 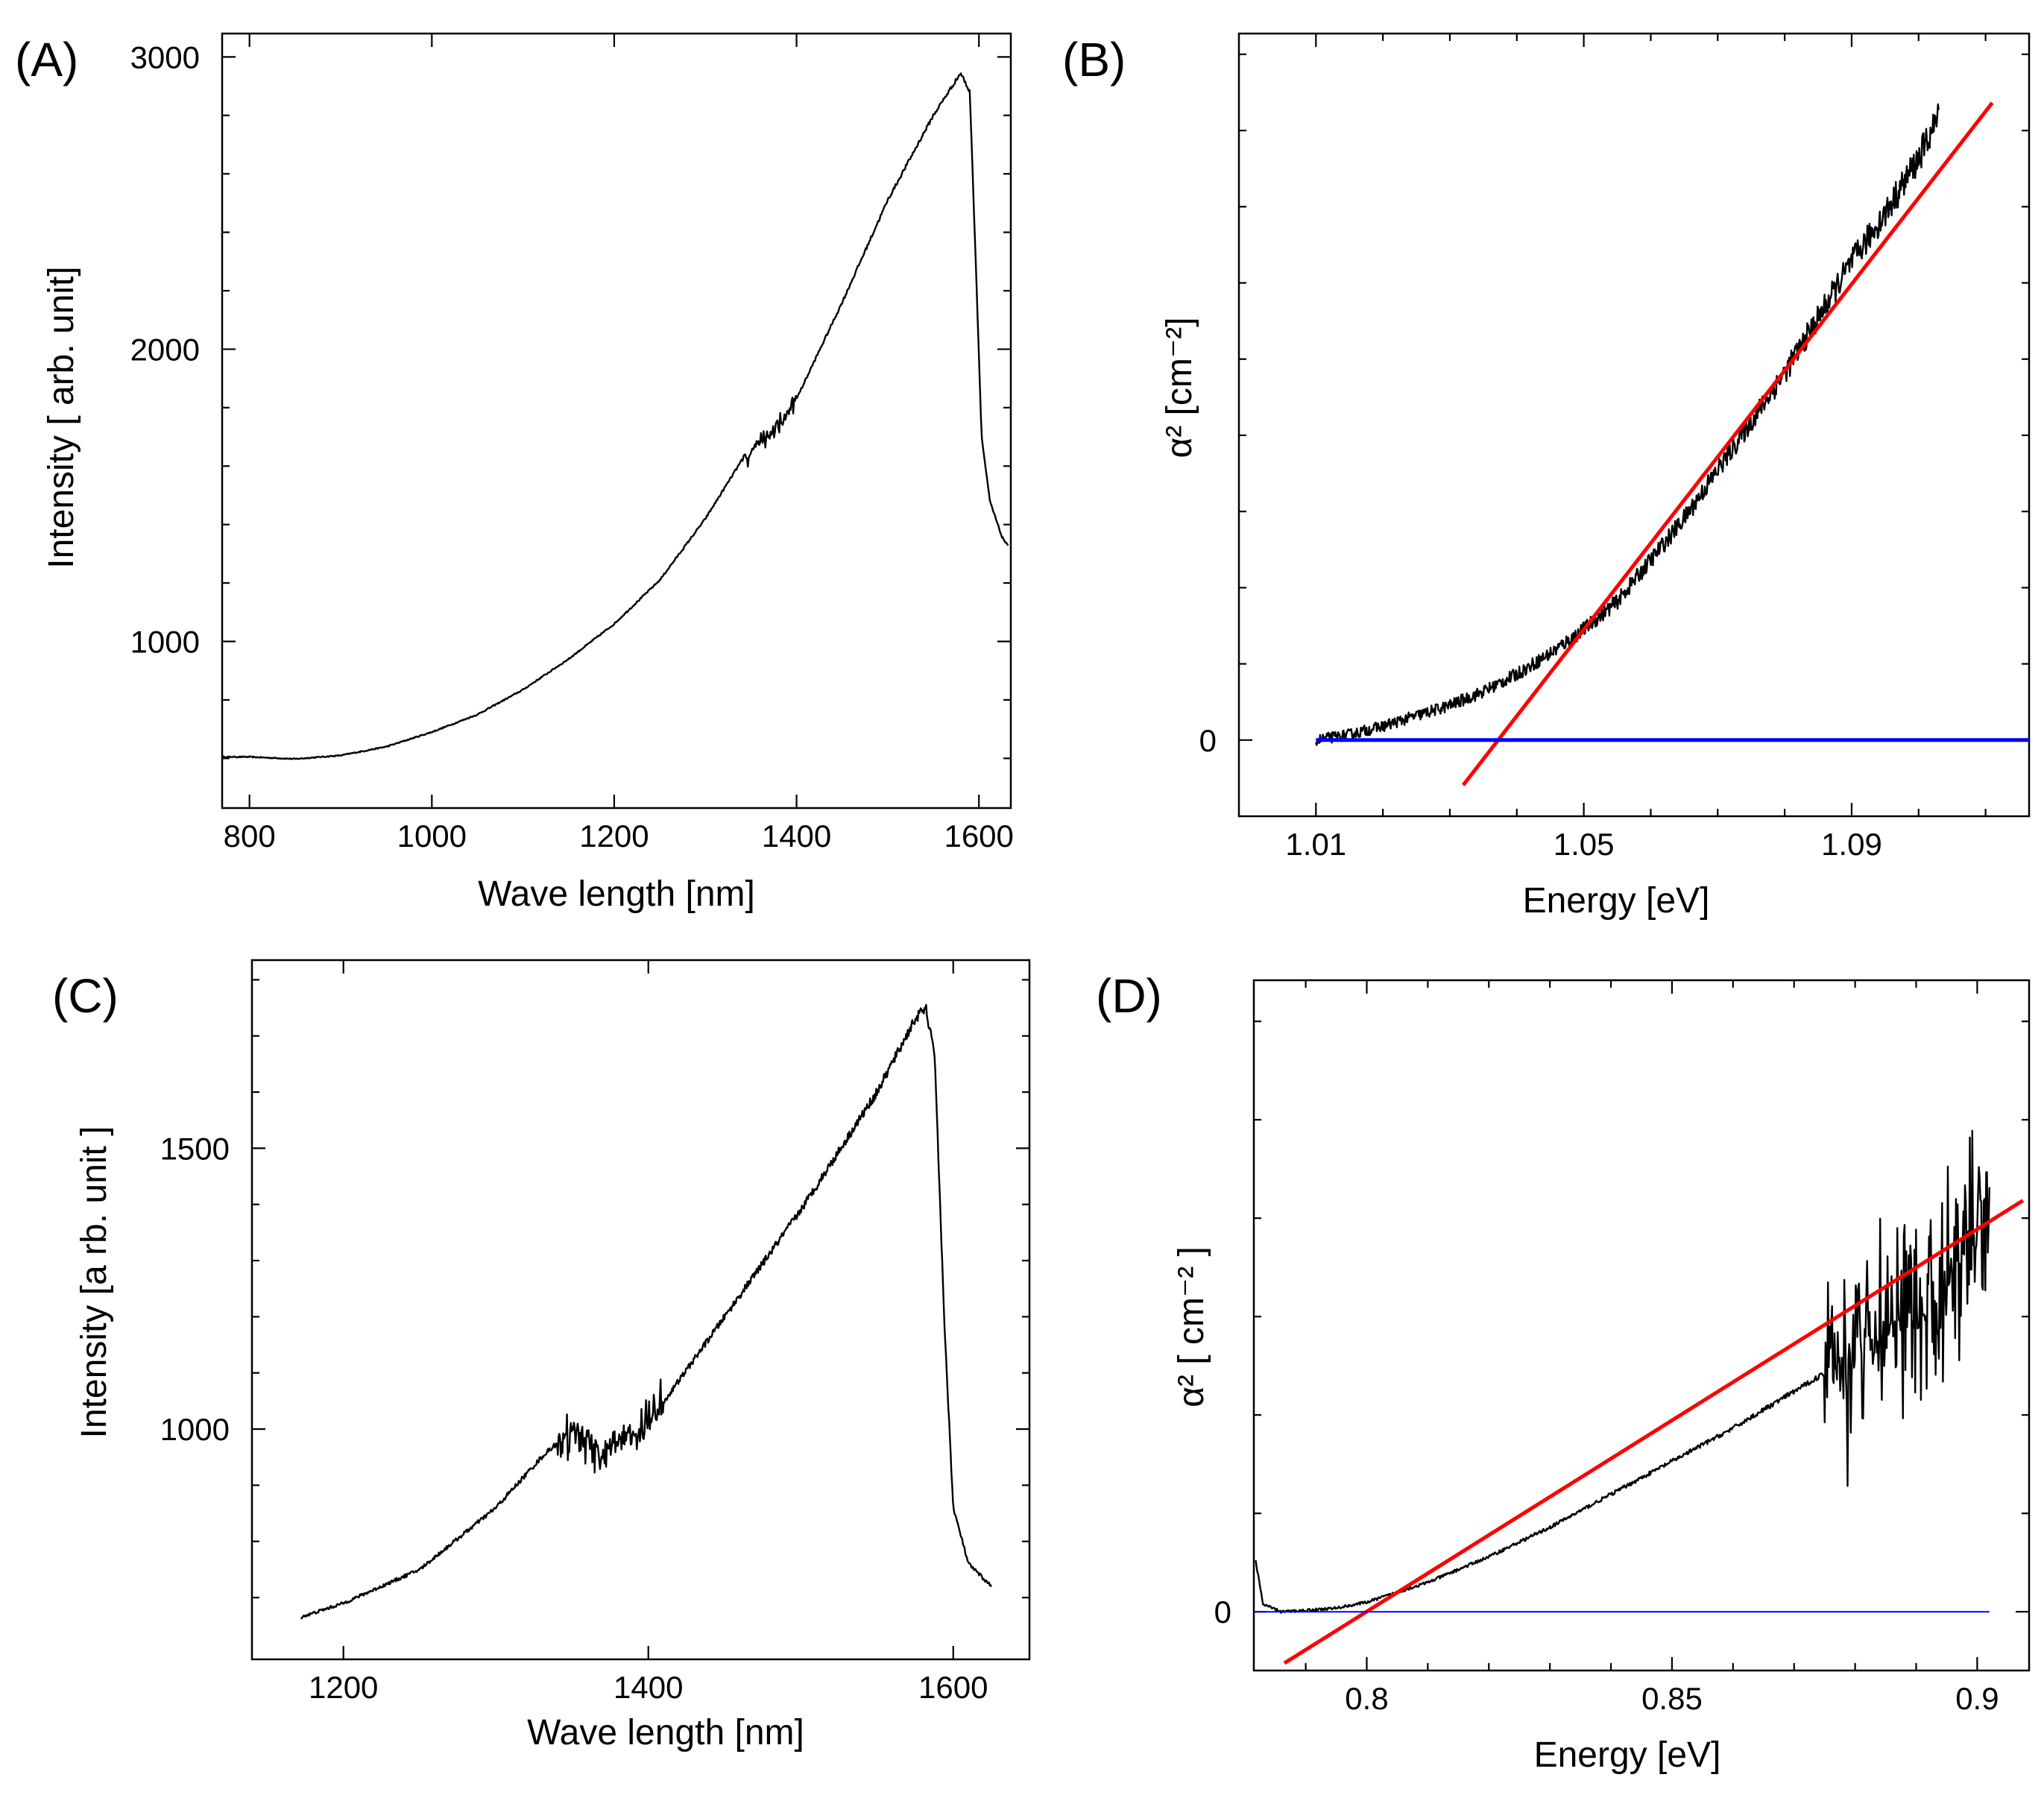 I want to click on panel-b-marks, so click(x=1672, y=443).